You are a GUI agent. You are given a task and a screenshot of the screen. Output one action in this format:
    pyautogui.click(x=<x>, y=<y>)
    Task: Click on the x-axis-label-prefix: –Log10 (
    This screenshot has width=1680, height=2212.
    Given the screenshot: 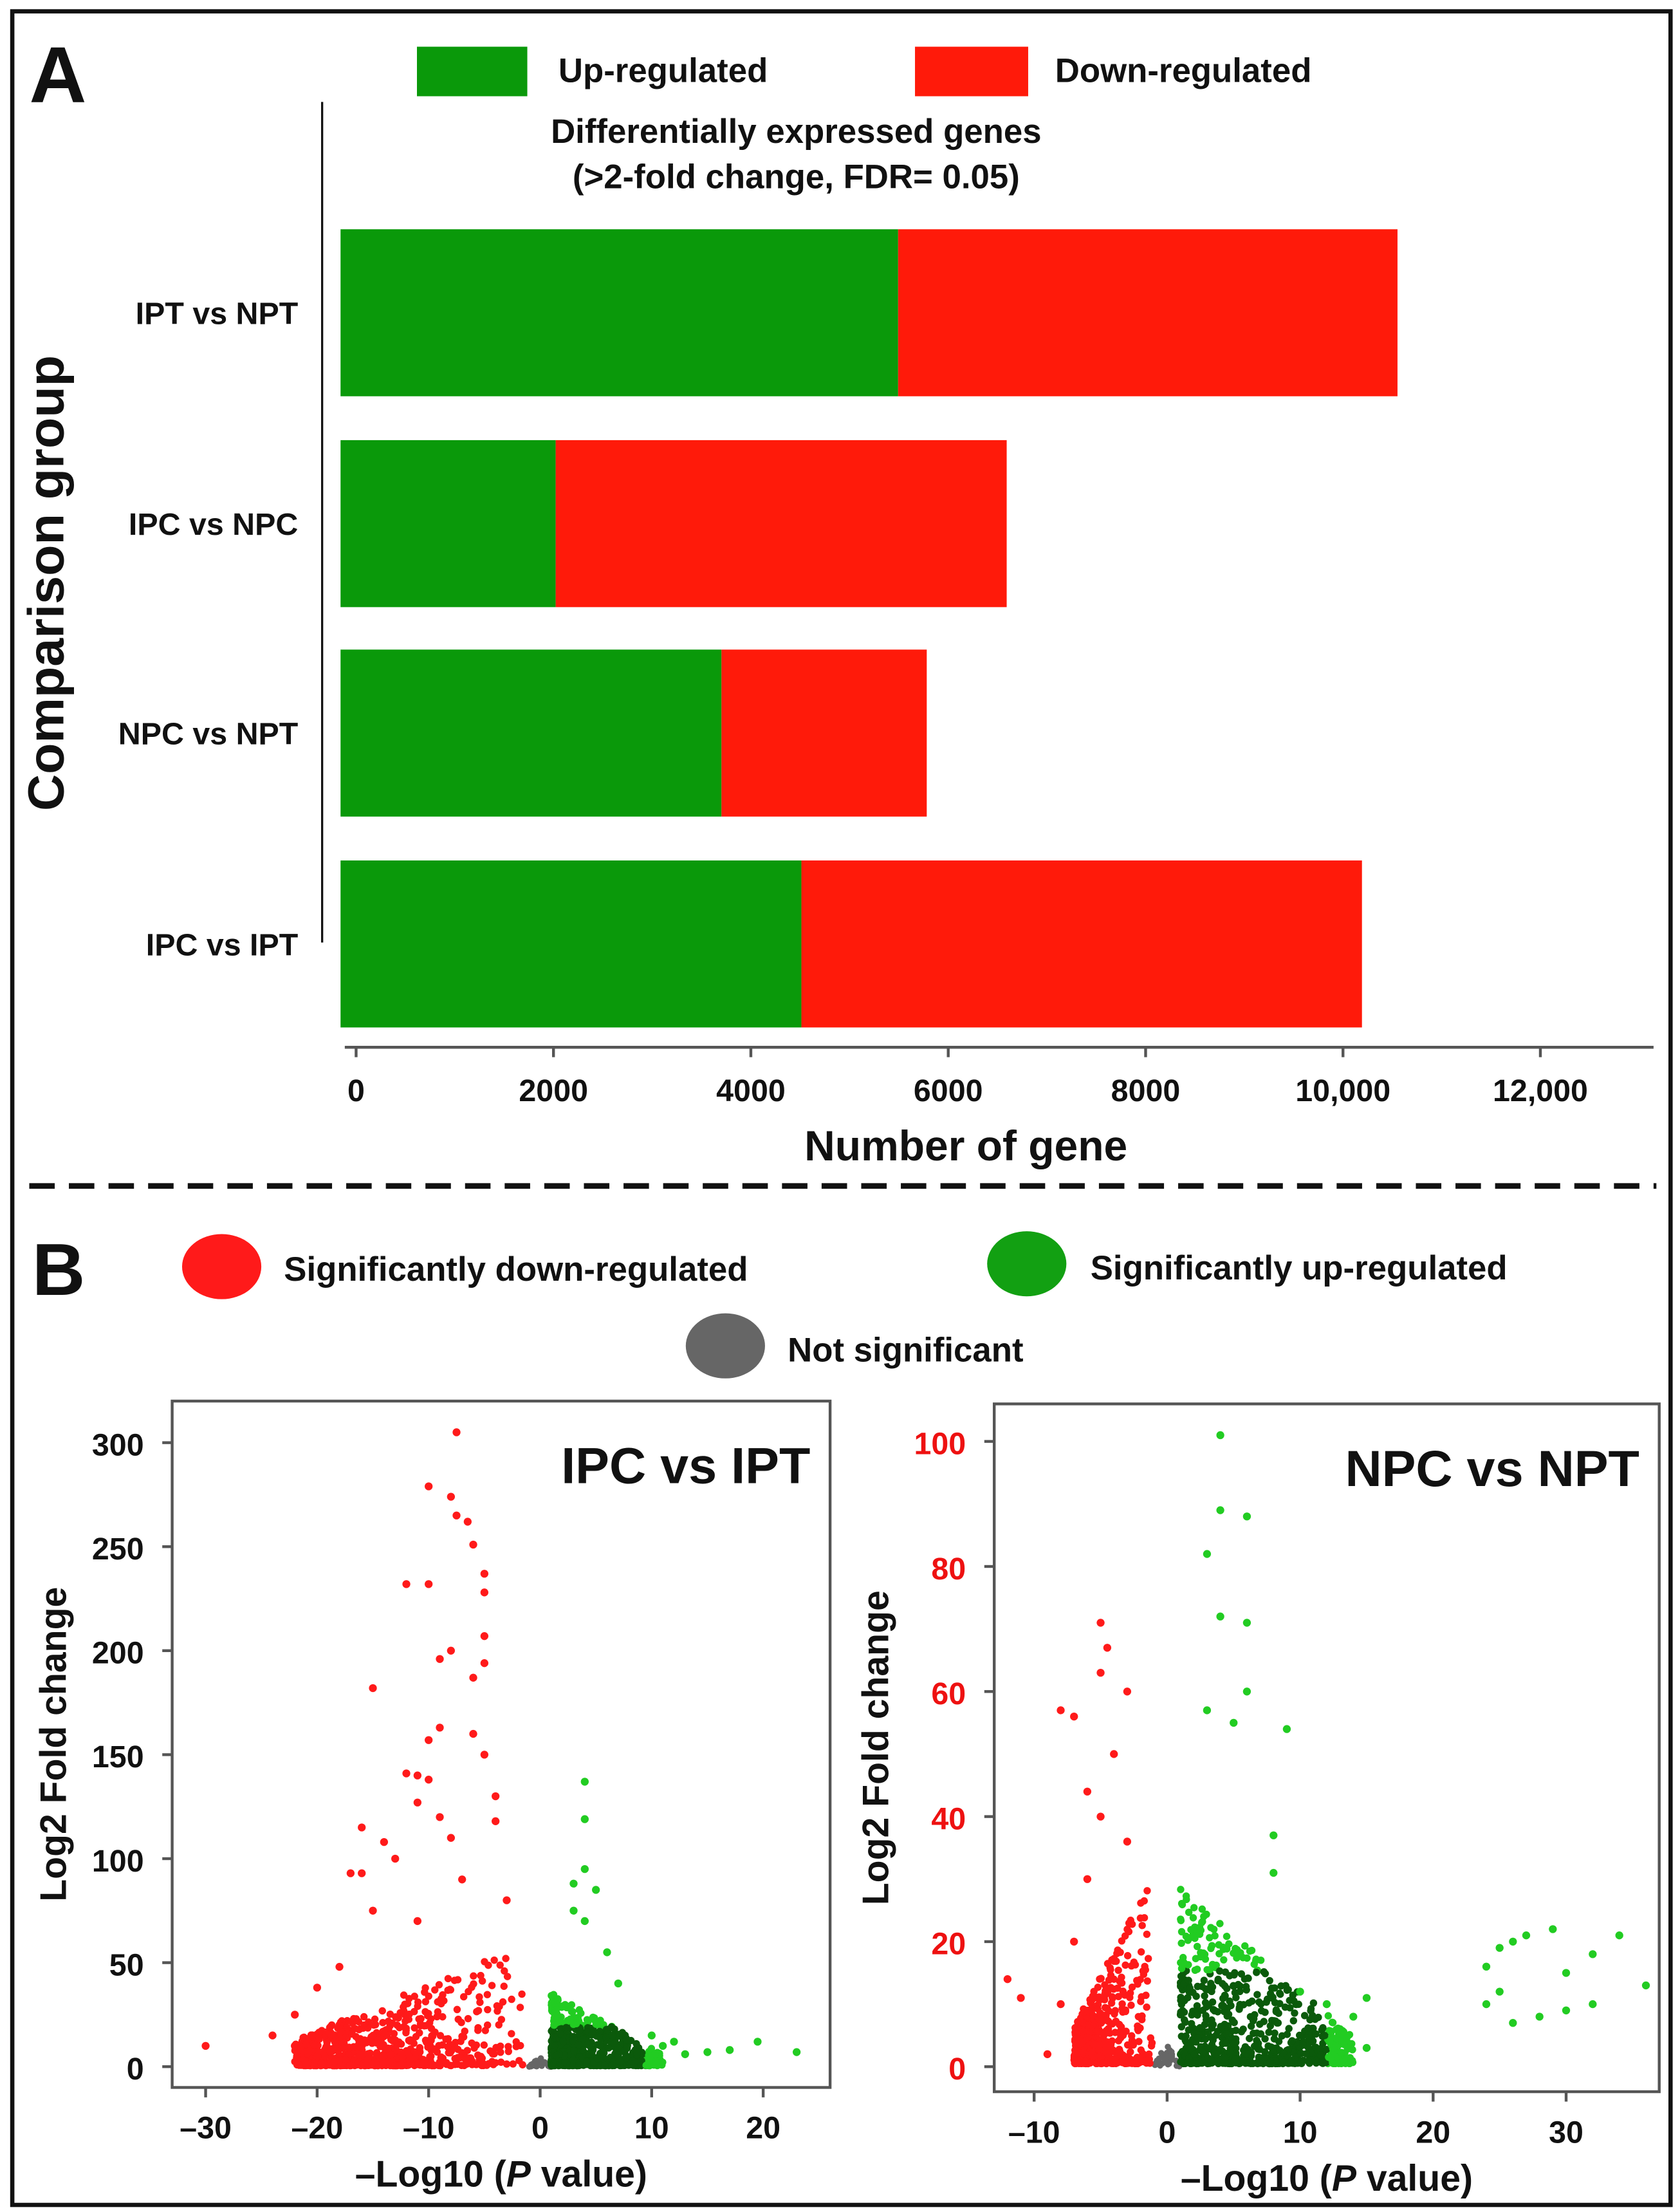 What is the action you would take?
    pyautogui.click(x=430, y=2174)
    